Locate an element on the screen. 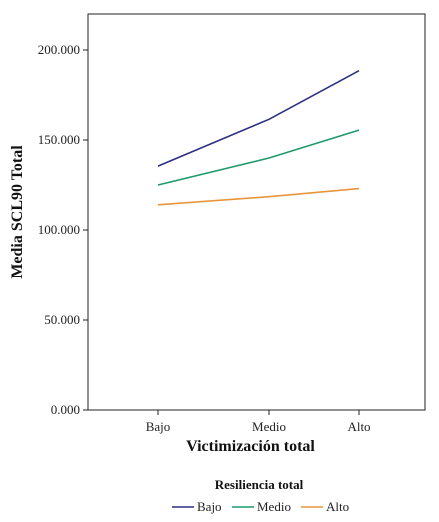 The image size is (439, 522). series-lines is located at coordinates (258, 137).